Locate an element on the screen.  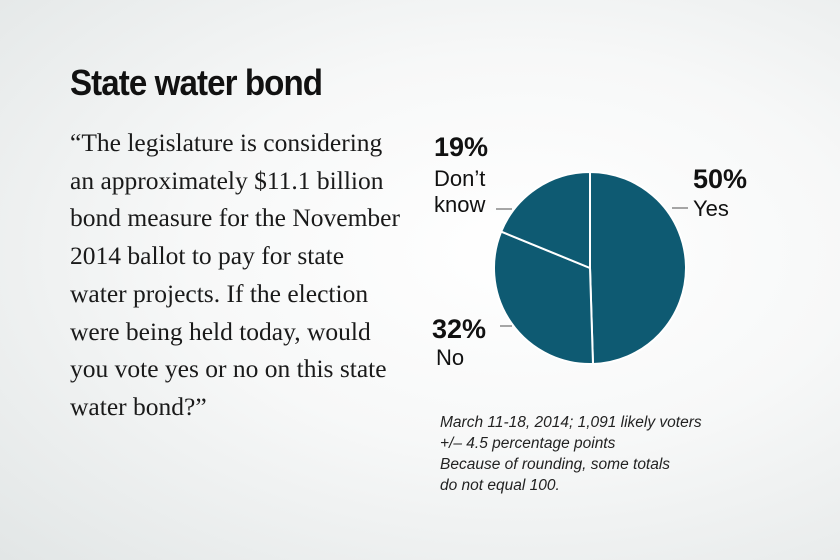
slice-value-label: 19% is located at coordinates (461, 147).